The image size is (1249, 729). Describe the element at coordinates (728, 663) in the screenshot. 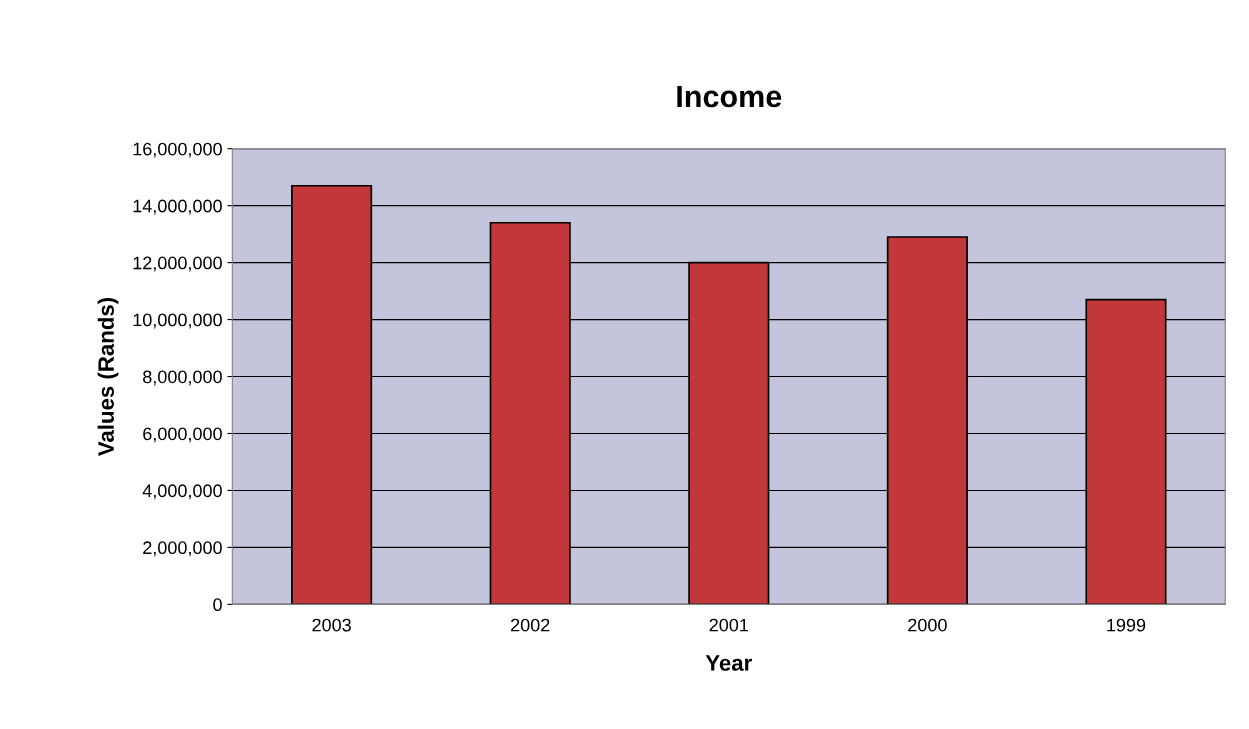

I see `x-axis-title: Year` at that location.